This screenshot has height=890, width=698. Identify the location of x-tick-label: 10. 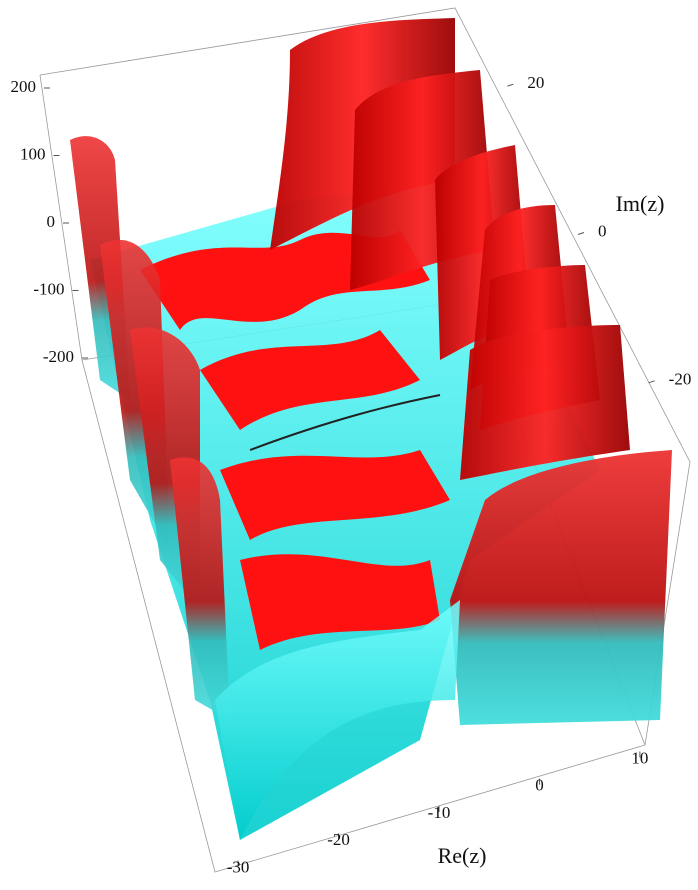
(639, 757).